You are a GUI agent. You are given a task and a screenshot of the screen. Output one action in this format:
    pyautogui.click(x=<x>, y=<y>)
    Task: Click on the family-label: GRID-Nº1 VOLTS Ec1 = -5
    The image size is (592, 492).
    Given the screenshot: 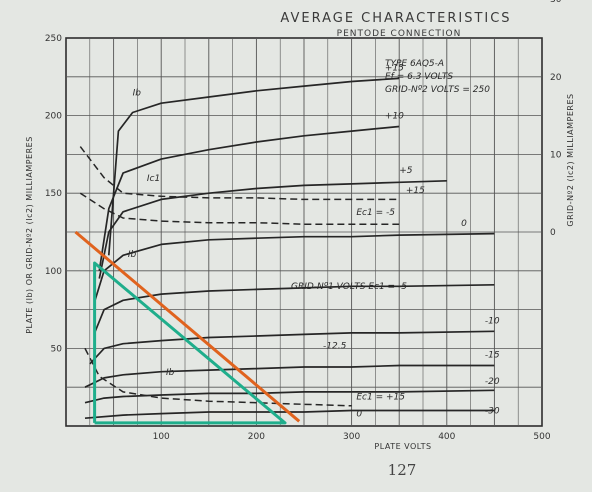 What is the action you would take?
    pyautogui.click(x=349, y=287)
    